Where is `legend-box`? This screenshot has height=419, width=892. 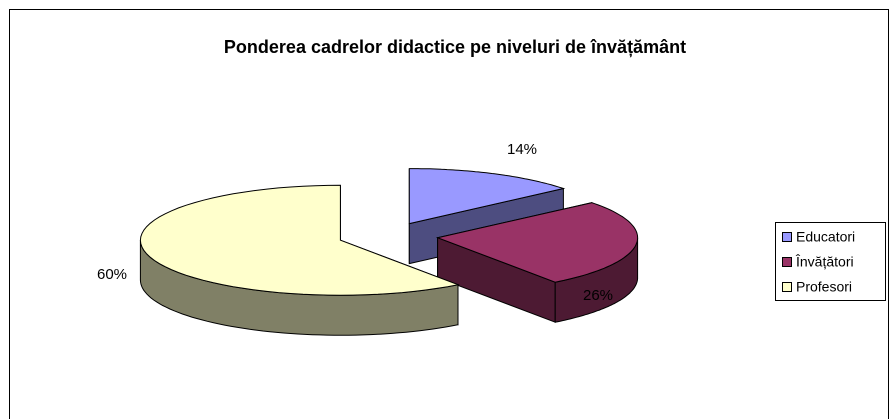 legend-box is located at coordinates (830, 261).